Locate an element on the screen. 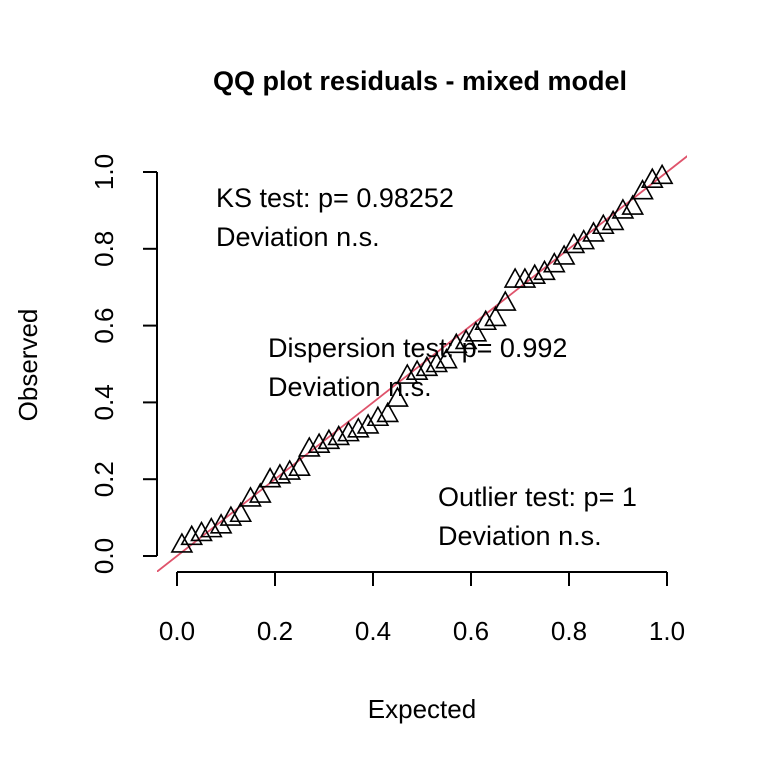 The width and height of the screenshot is (768, 768). y-tick-label: 0.4 is located at coordinates (104, 402).